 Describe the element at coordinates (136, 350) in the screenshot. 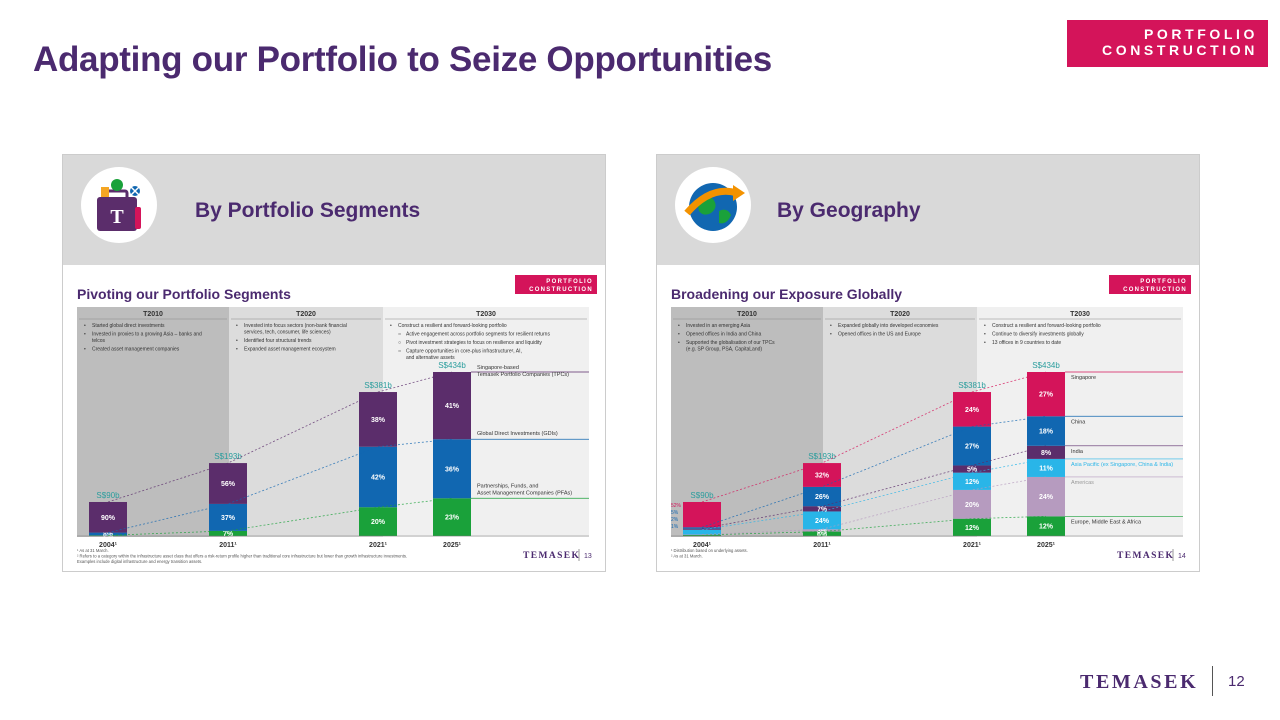

I see `bullet-text: Created asset management companies` at that location.